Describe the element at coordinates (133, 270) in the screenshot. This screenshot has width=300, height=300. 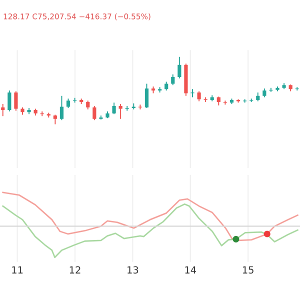
I see `x-tick-label: 13` at that location.